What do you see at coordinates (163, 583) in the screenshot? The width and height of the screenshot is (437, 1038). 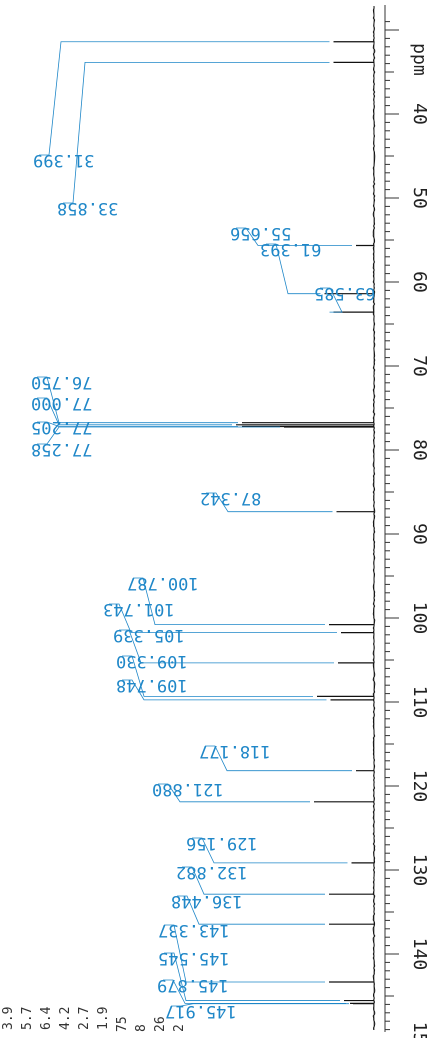 I see `peak-label: 100.787` at bounding box center [163, 583].